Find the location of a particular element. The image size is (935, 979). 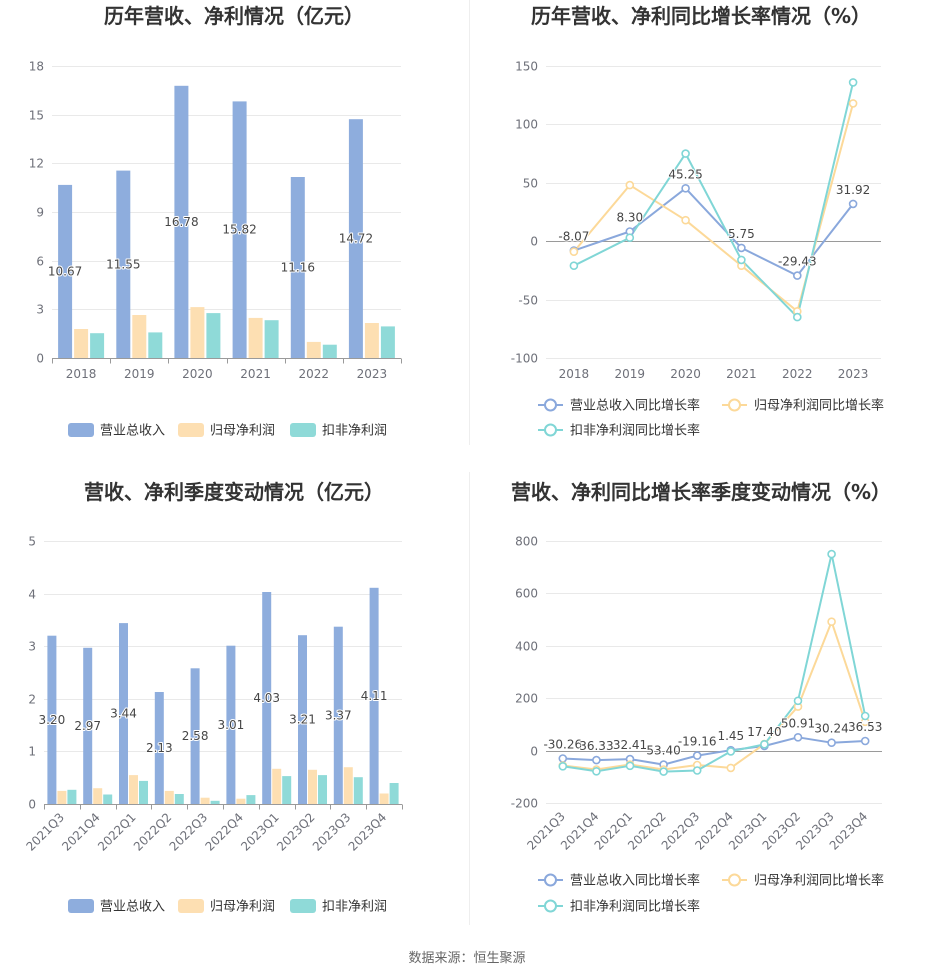

bar-net-profit-2022q1 is located at coordinates (133, 789).